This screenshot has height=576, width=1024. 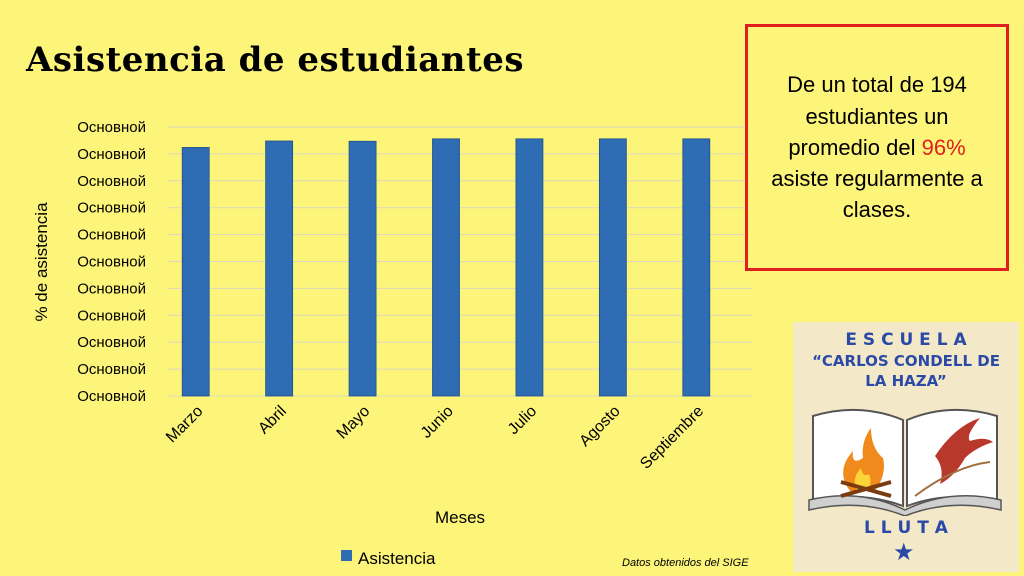 What do you see at coordinates (437, 422) in the screenshot?
I see `x-tick-label-junio: Junio` at bounding box center [437, 422].